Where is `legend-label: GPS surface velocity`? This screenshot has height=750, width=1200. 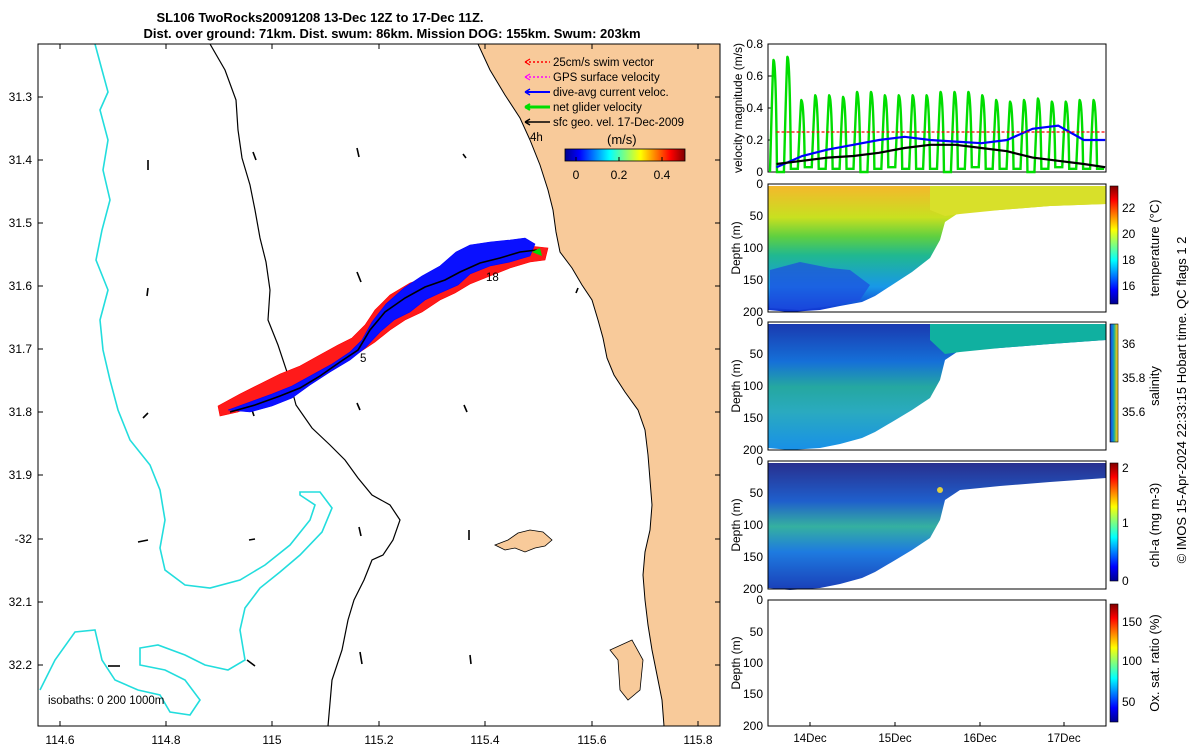 legend-label: GPS surface velocity is located at coordinates (606, 78).